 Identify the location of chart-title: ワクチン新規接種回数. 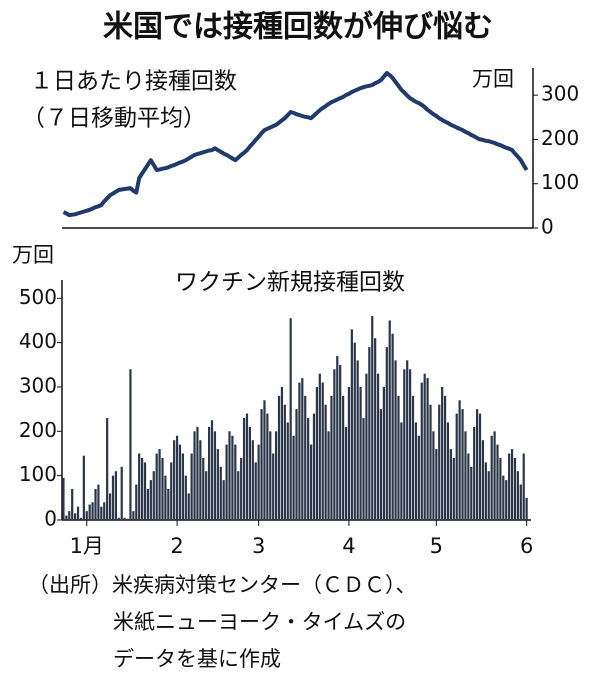
(290, 283).